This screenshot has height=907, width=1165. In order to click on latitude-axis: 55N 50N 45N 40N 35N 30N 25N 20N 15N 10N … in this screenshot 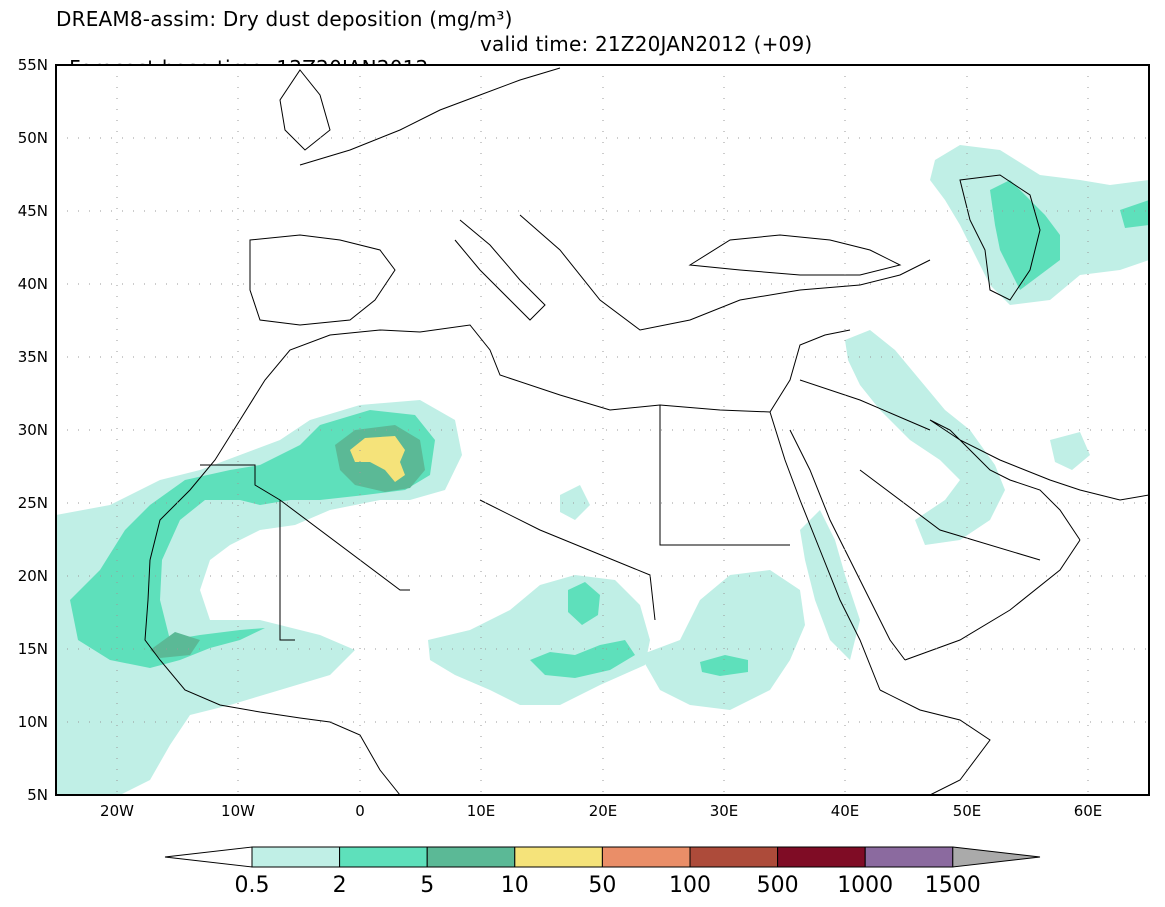, I will do `click(33, 430)`.